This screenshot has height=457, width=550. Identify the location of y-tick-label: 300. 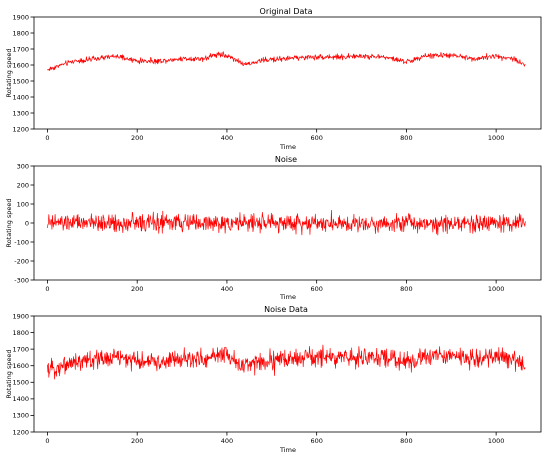
(23, 166).